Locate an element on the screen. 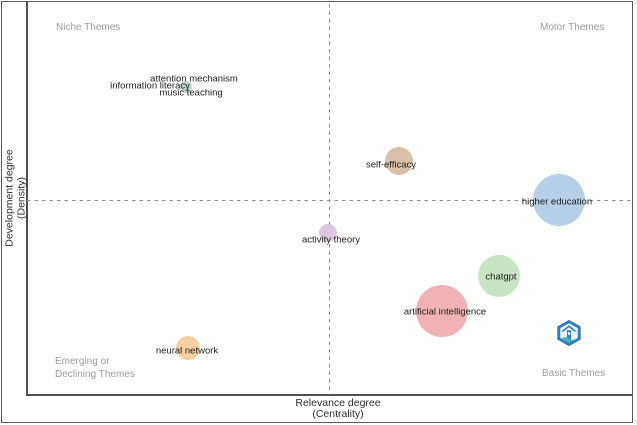 The height and width of the screenshot is (425, 637). theme-label-activity-theory: activity theory is located at coordinates (331, 240).